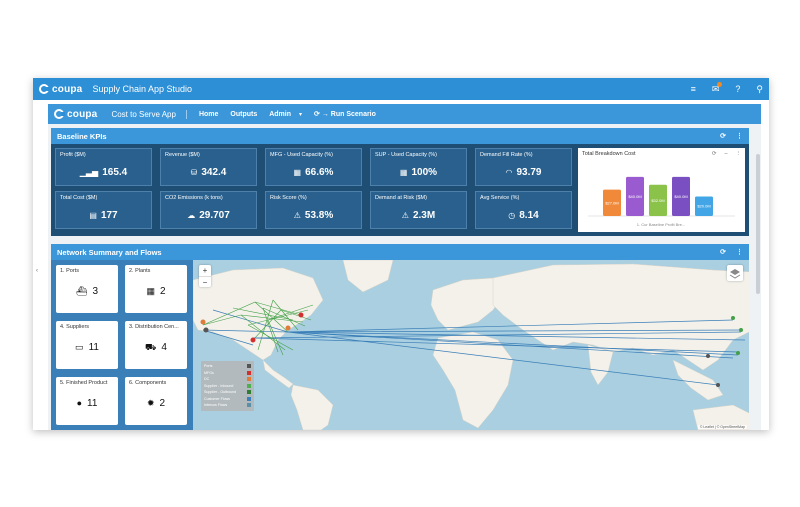 The image size is (800, 507). What do you see at coordinates (723, 136) in the screenshot?
I see `refresh-icon: ⟳` at bounding box center [723, 136].